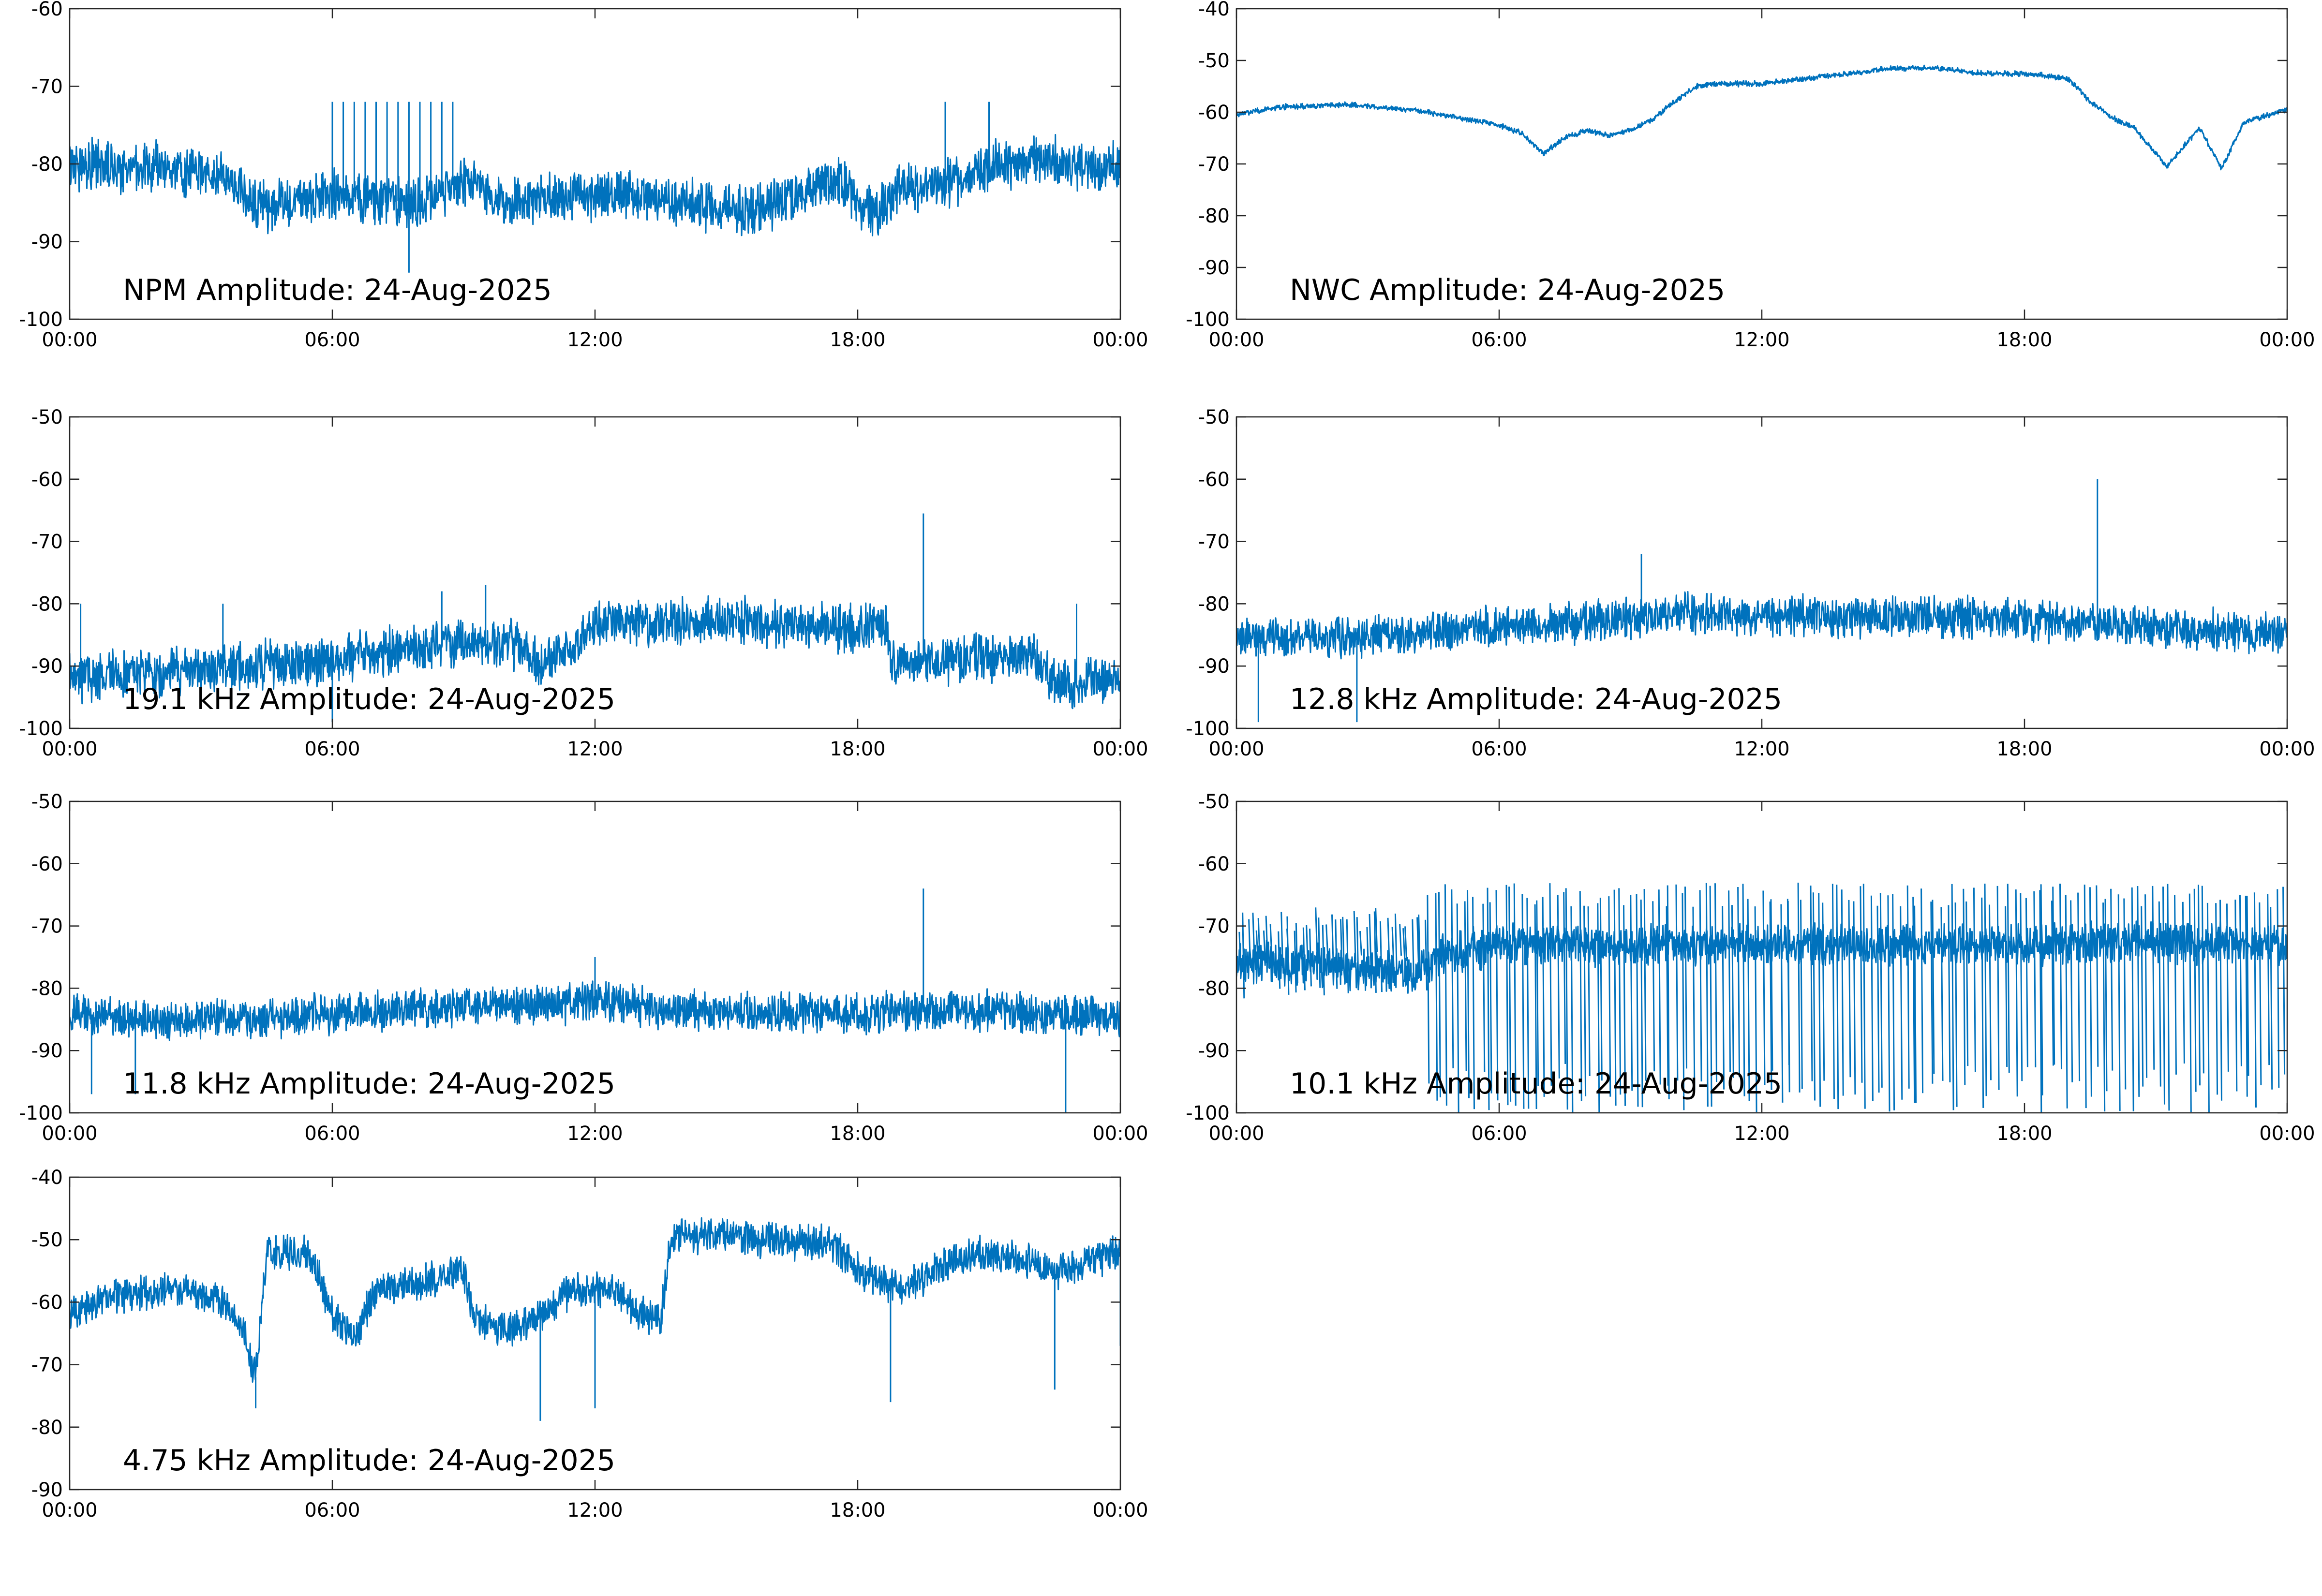 The width and height of the screenshot is (2322, 1596). Describe the element at coordinates (369, 699) in the screenshot. I see `panel-title: 19.1 kHz Amplitude: 24-Aug-2025` at that location.